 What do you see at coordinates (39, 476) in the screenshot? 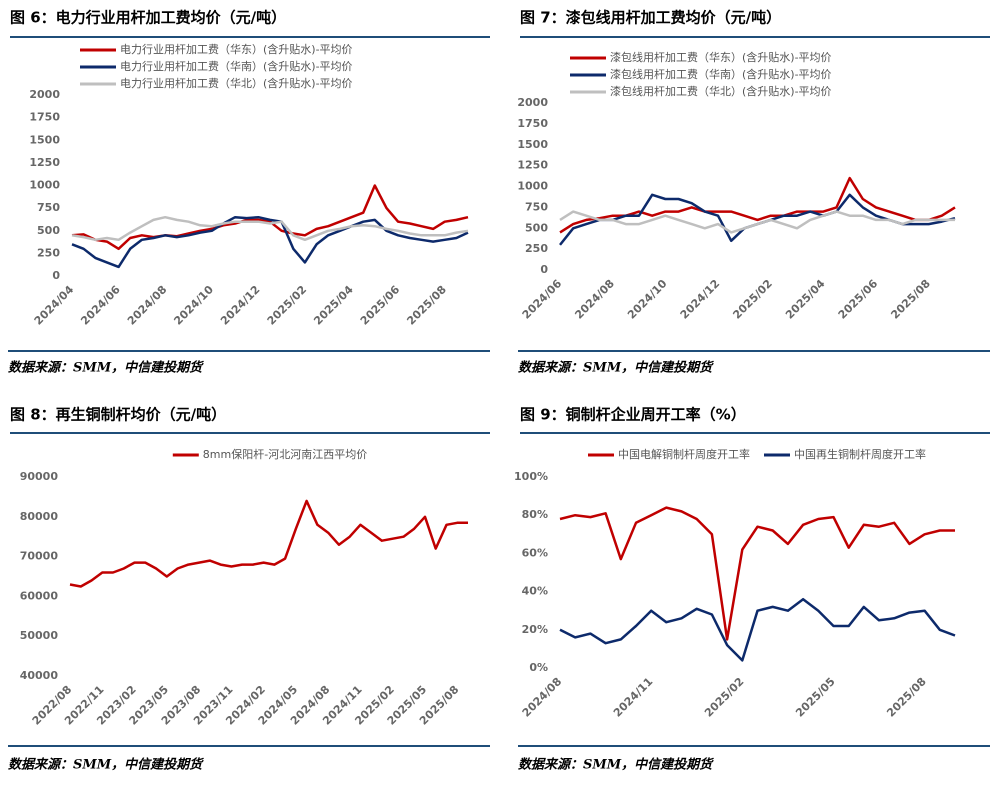
I see `y-tick-label: 90000` at bounding box center [39, 476].